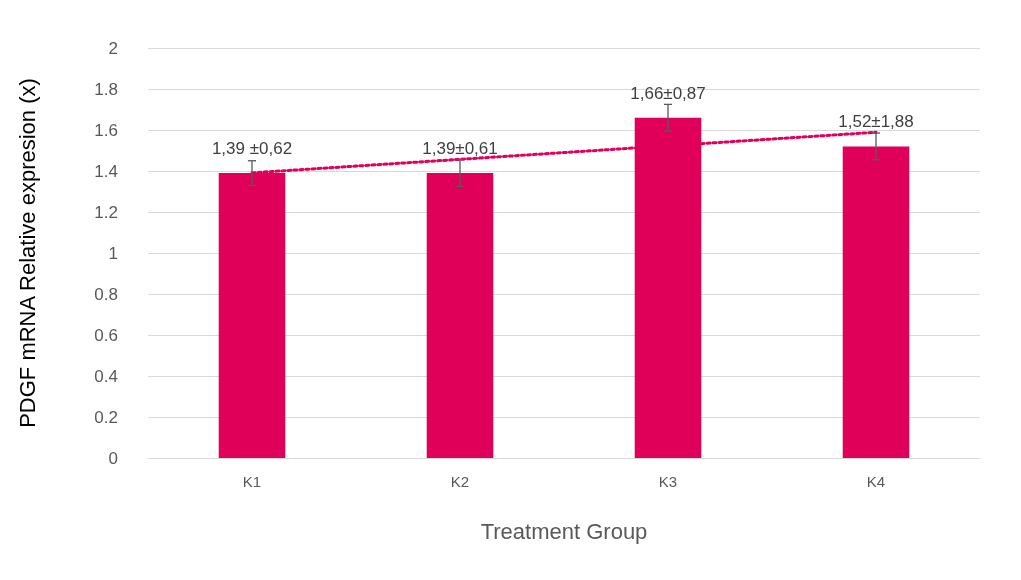 The width and height of the screenshot is (1021, 580). Describe the element at coordinates (460, 149) in the screenshot. I see `data-label: 1,39±0,61` at that location.